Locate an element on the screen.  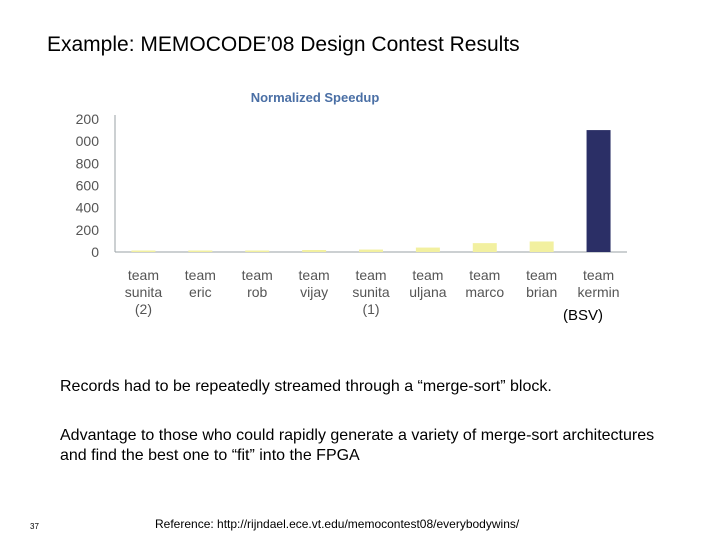
bar-team-marco is located at coordinates (485, 247).